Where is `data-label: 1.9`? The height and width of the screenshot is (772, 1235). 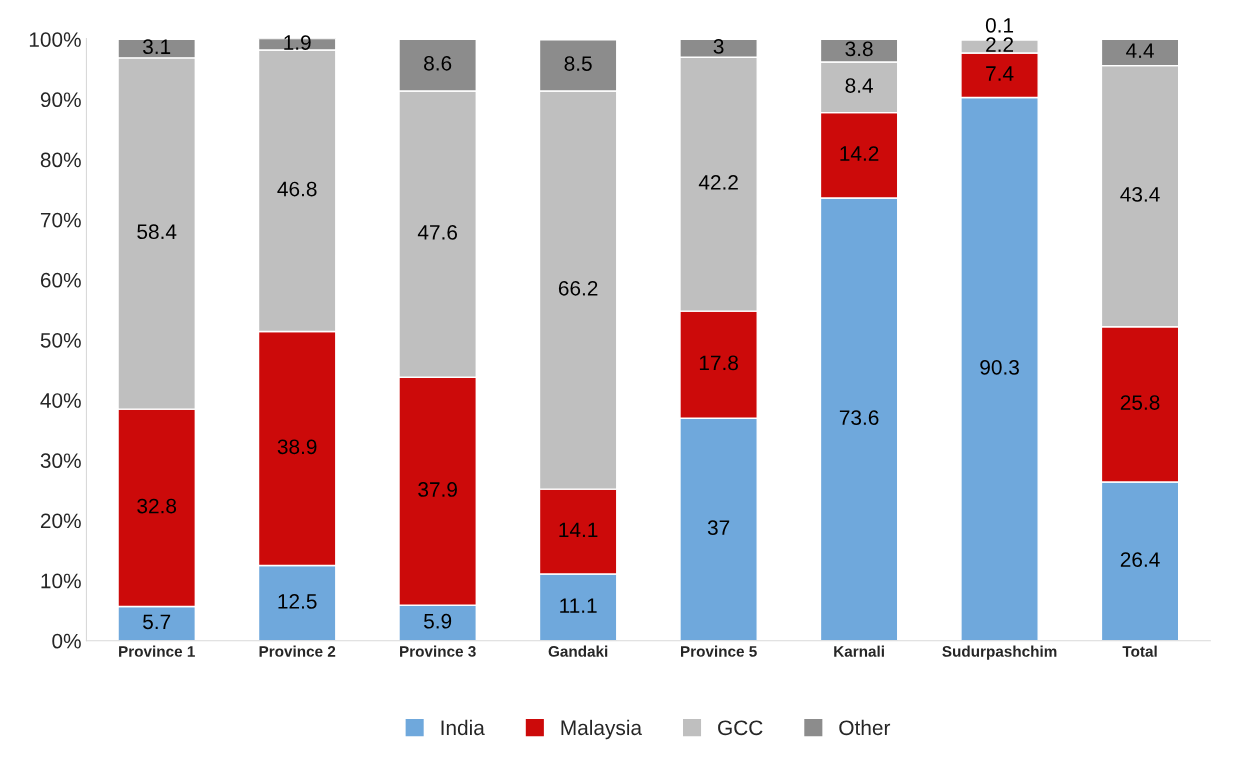
data-label: 1.9 is located at coordinates (297, 42).